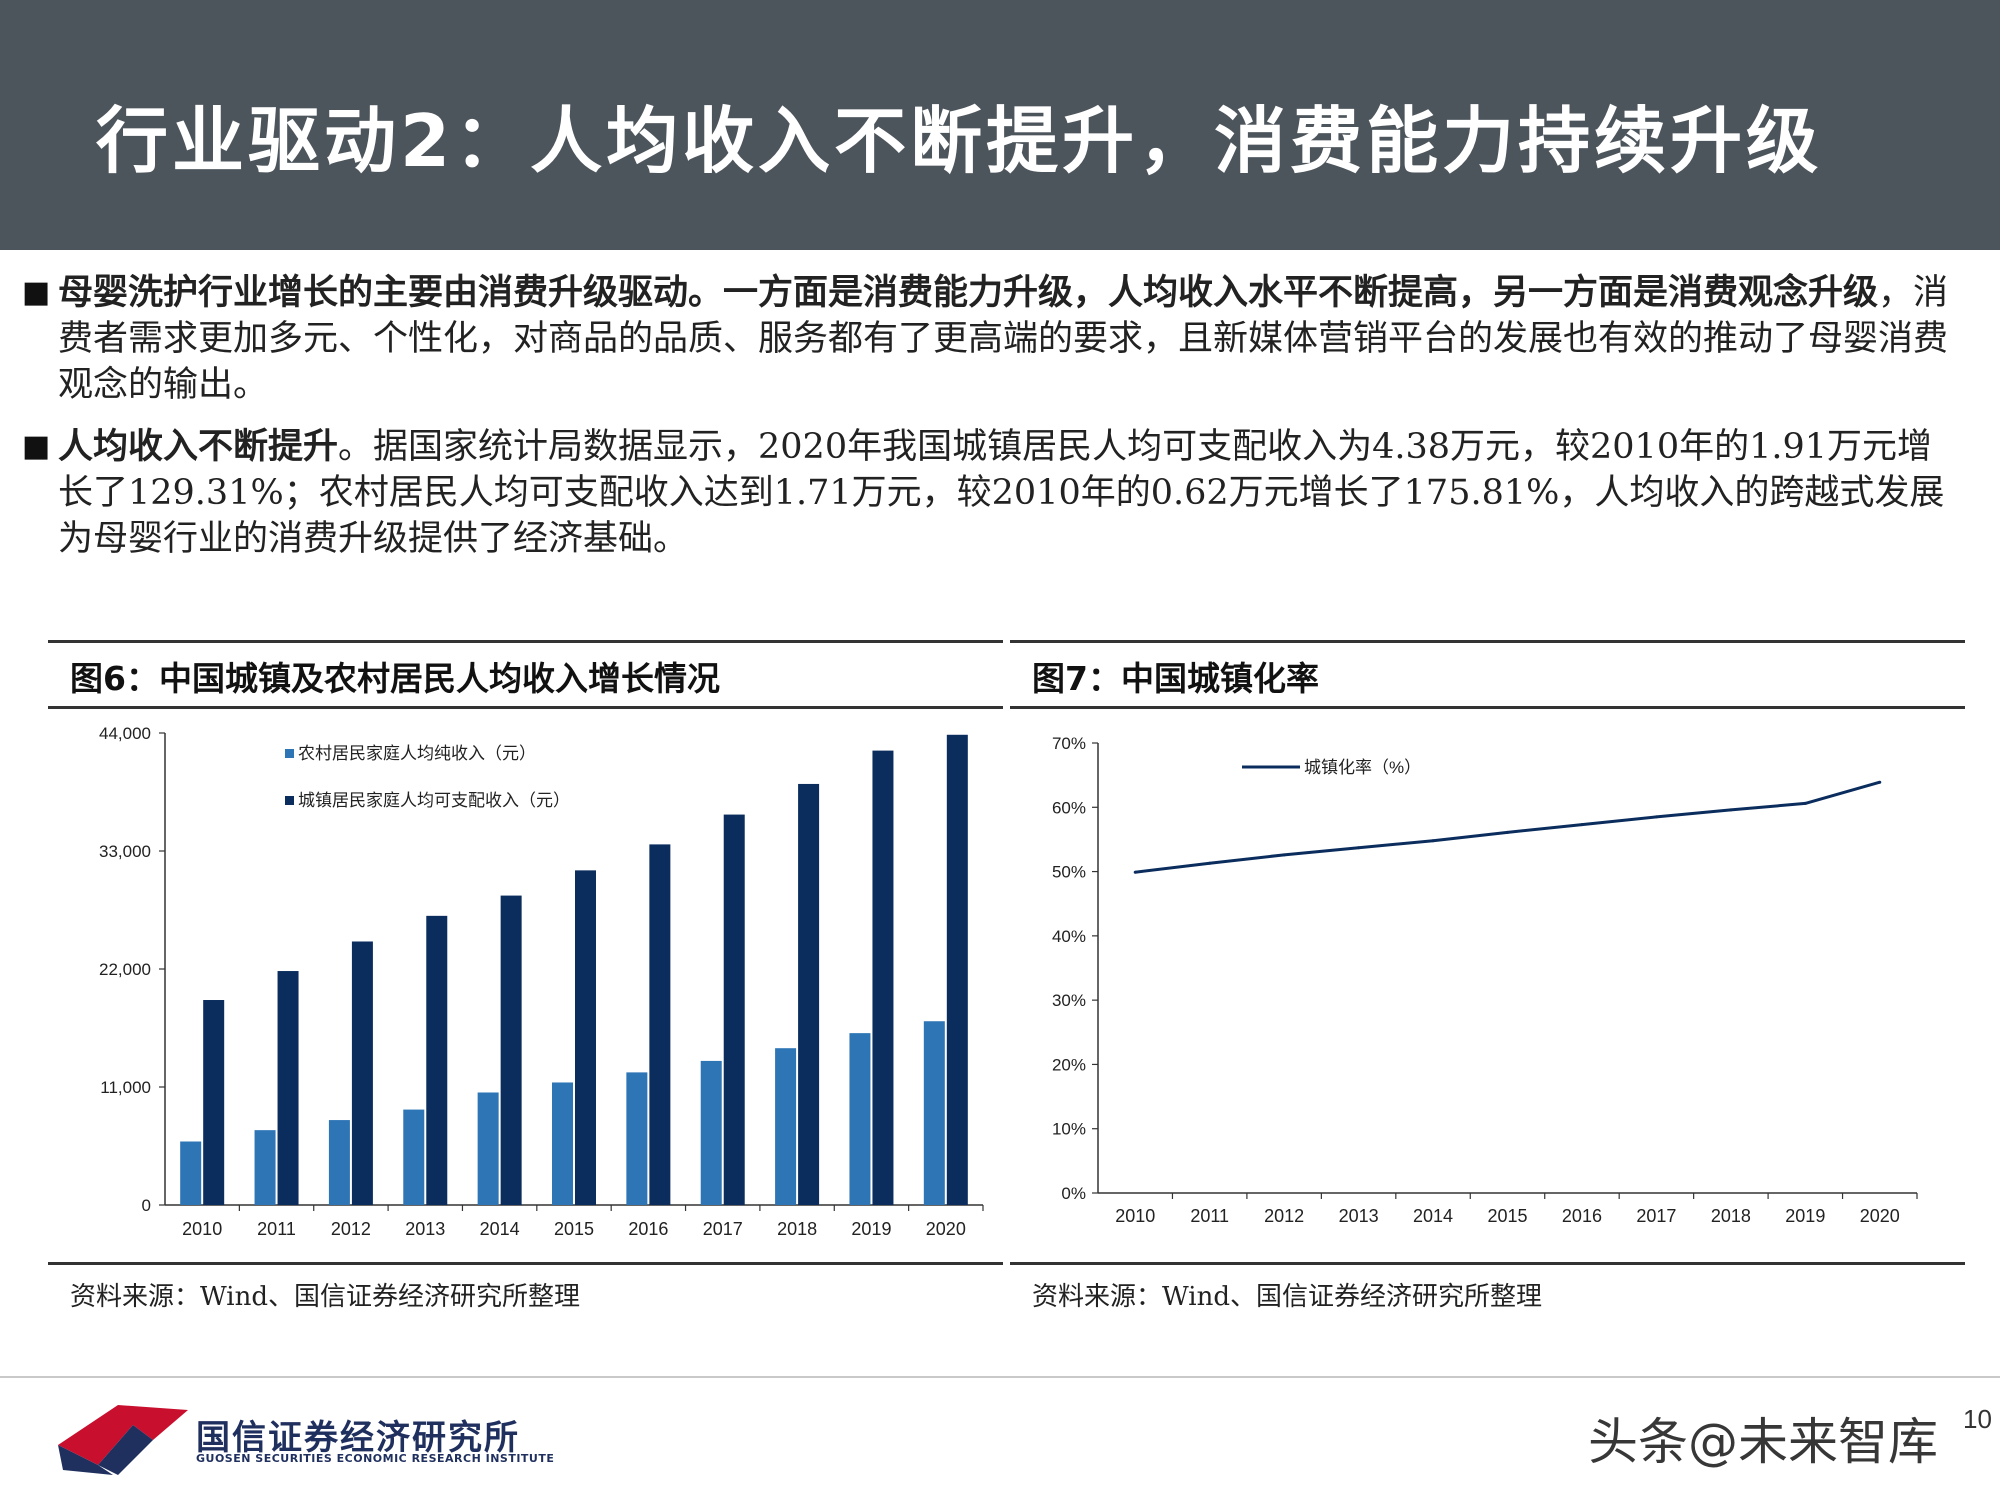 This screenshot has height=1500, width=2000. Describe the element at coordinates (1069, 872) in the screenshot. I see `y-tick-label: 50%` at that location.